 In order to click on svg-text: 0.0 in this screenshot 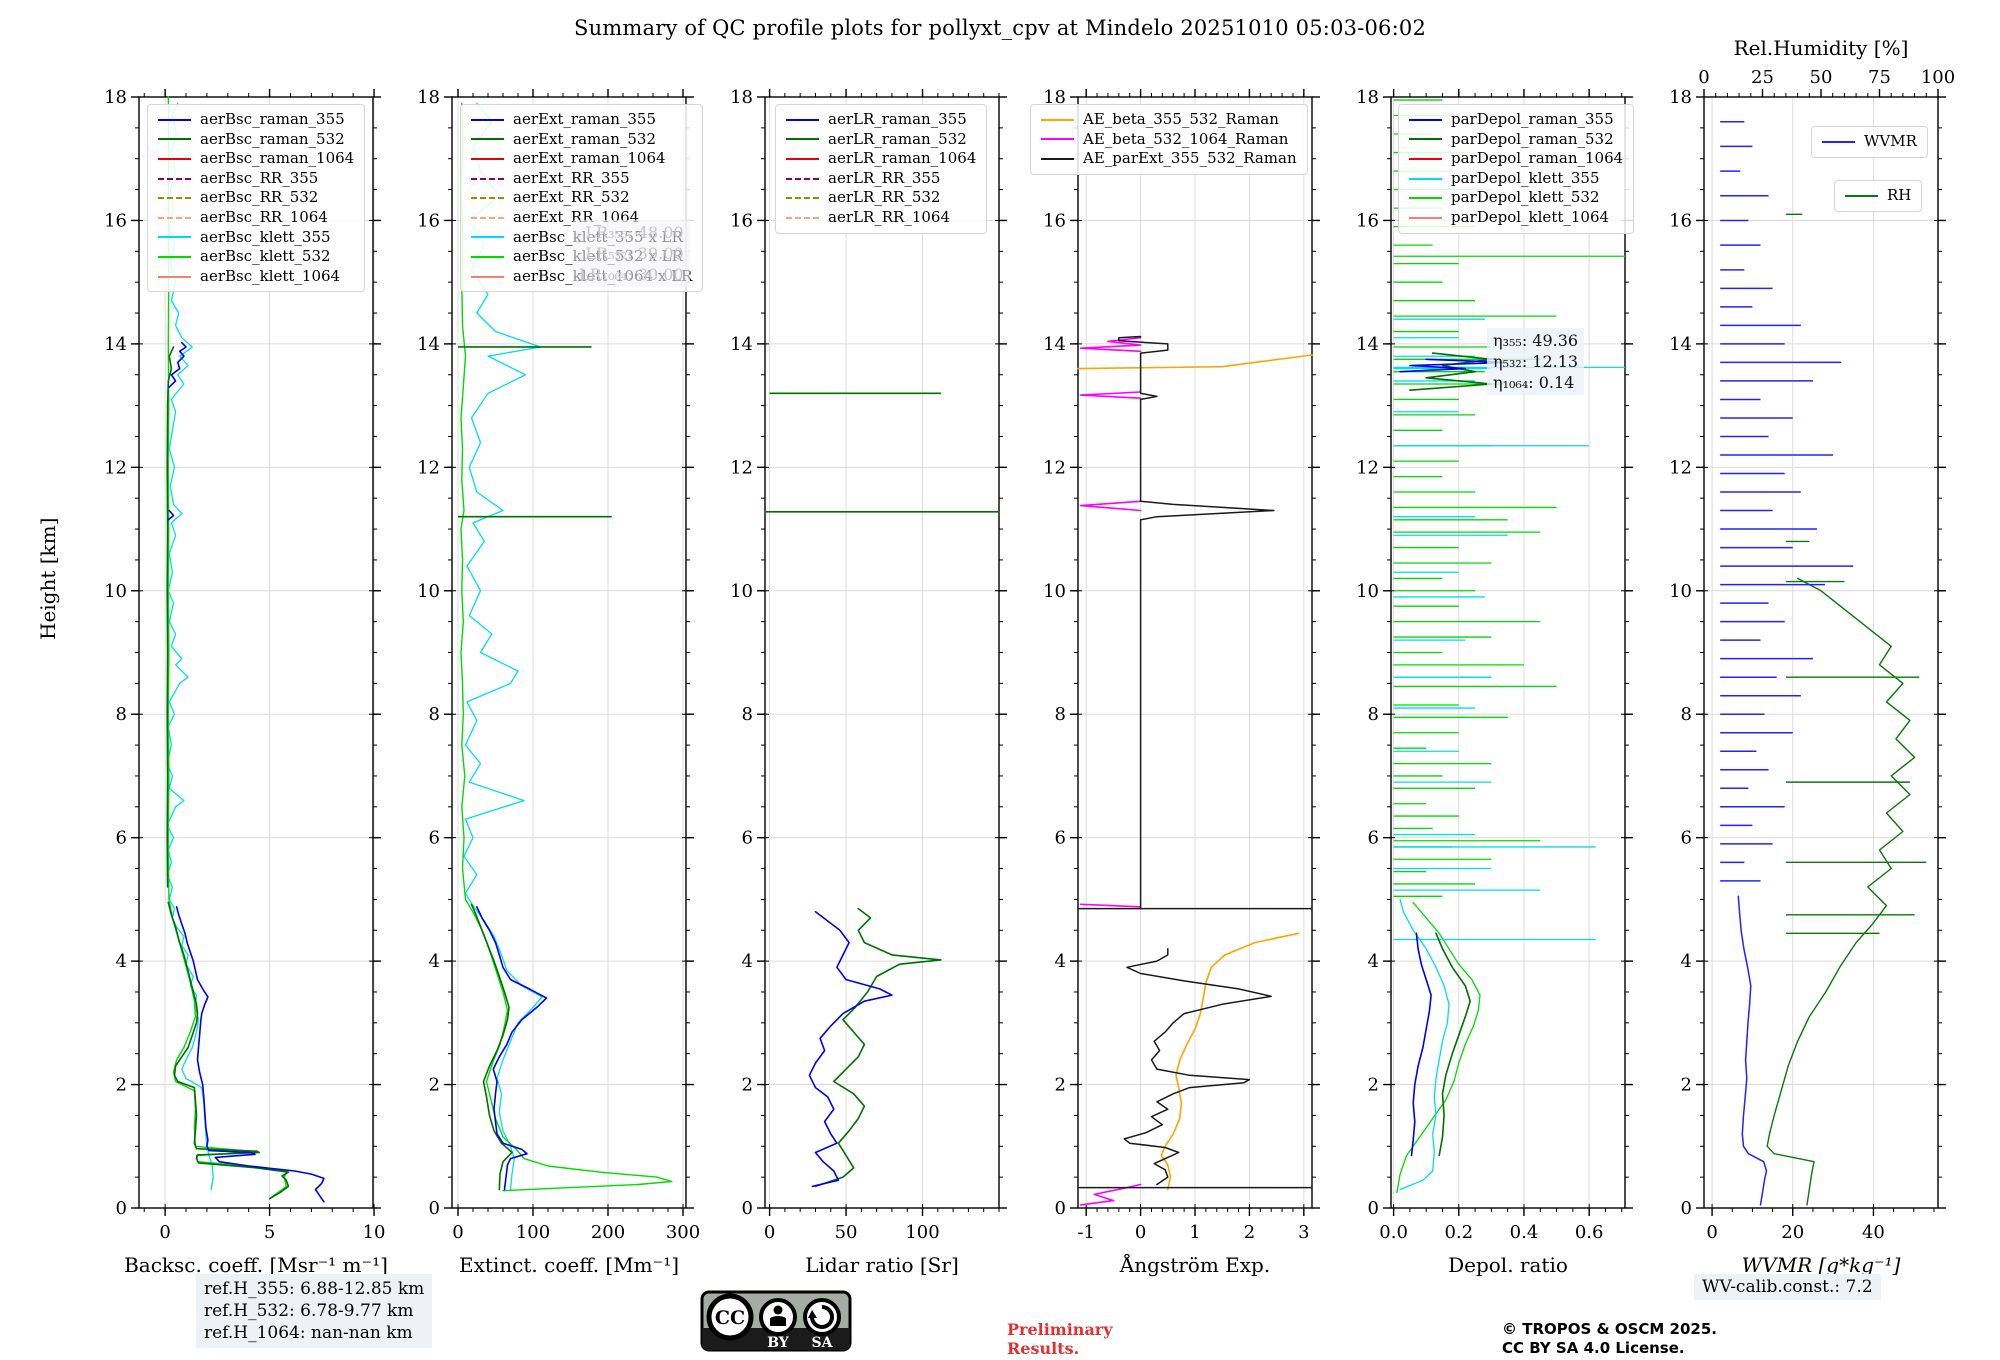, I will do `click(1393, 1232)`.